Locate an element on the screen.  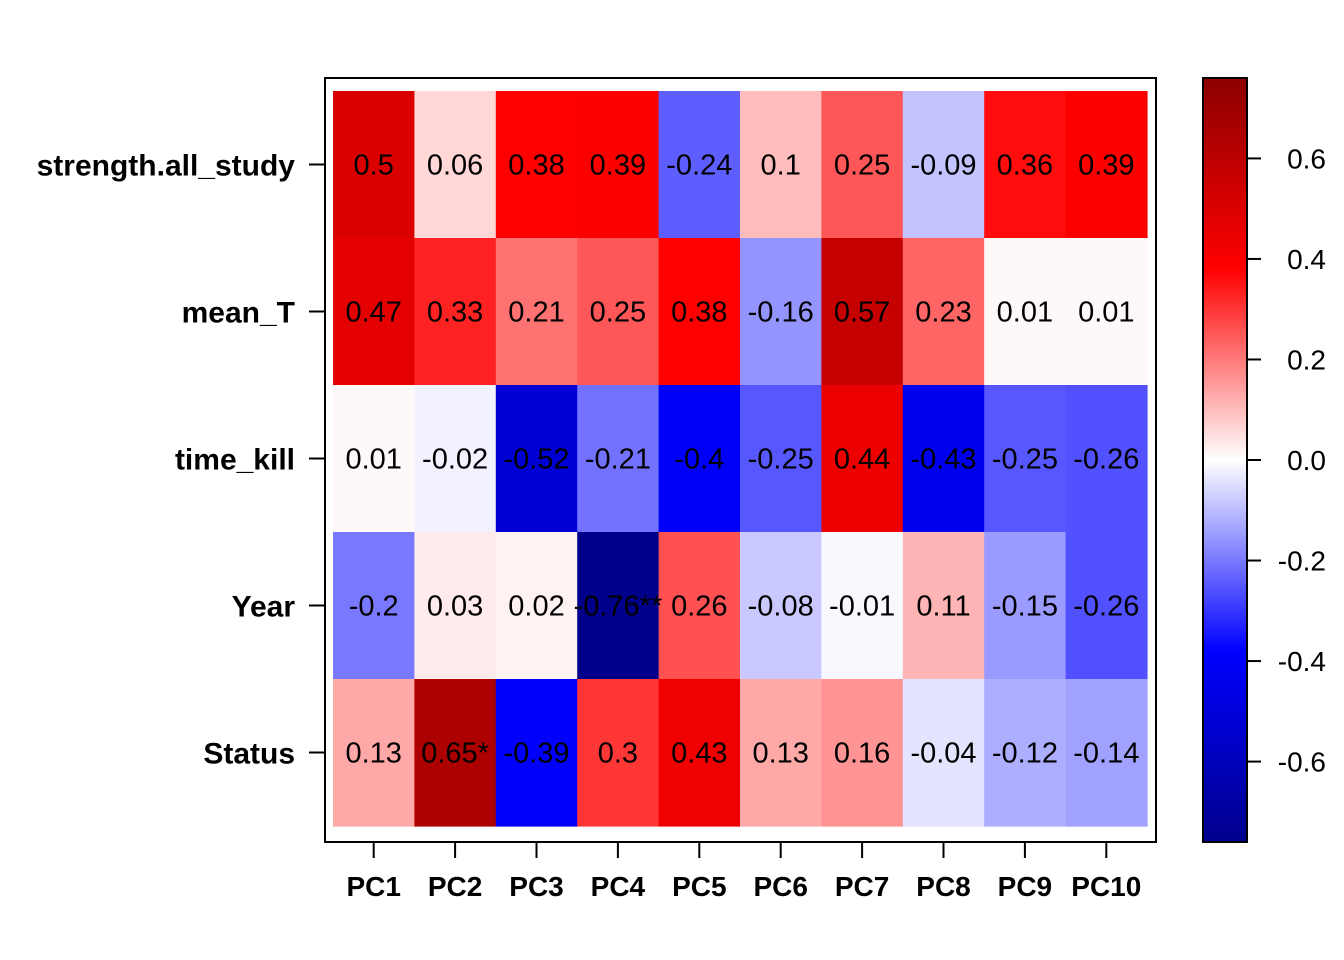
heatmap-cell-status-pc1 is located at coordinates (374, 753).